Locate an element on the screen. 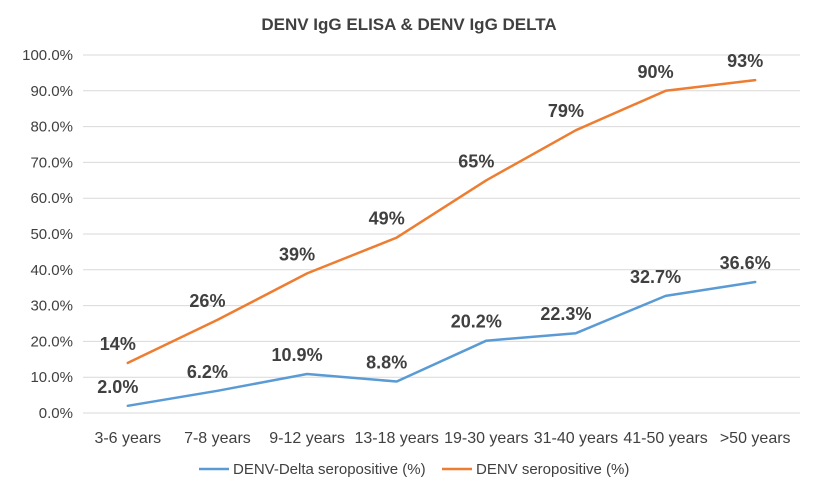  legend-label: DENV-Delta seropositive (%) is located at coordinates (329, 469).